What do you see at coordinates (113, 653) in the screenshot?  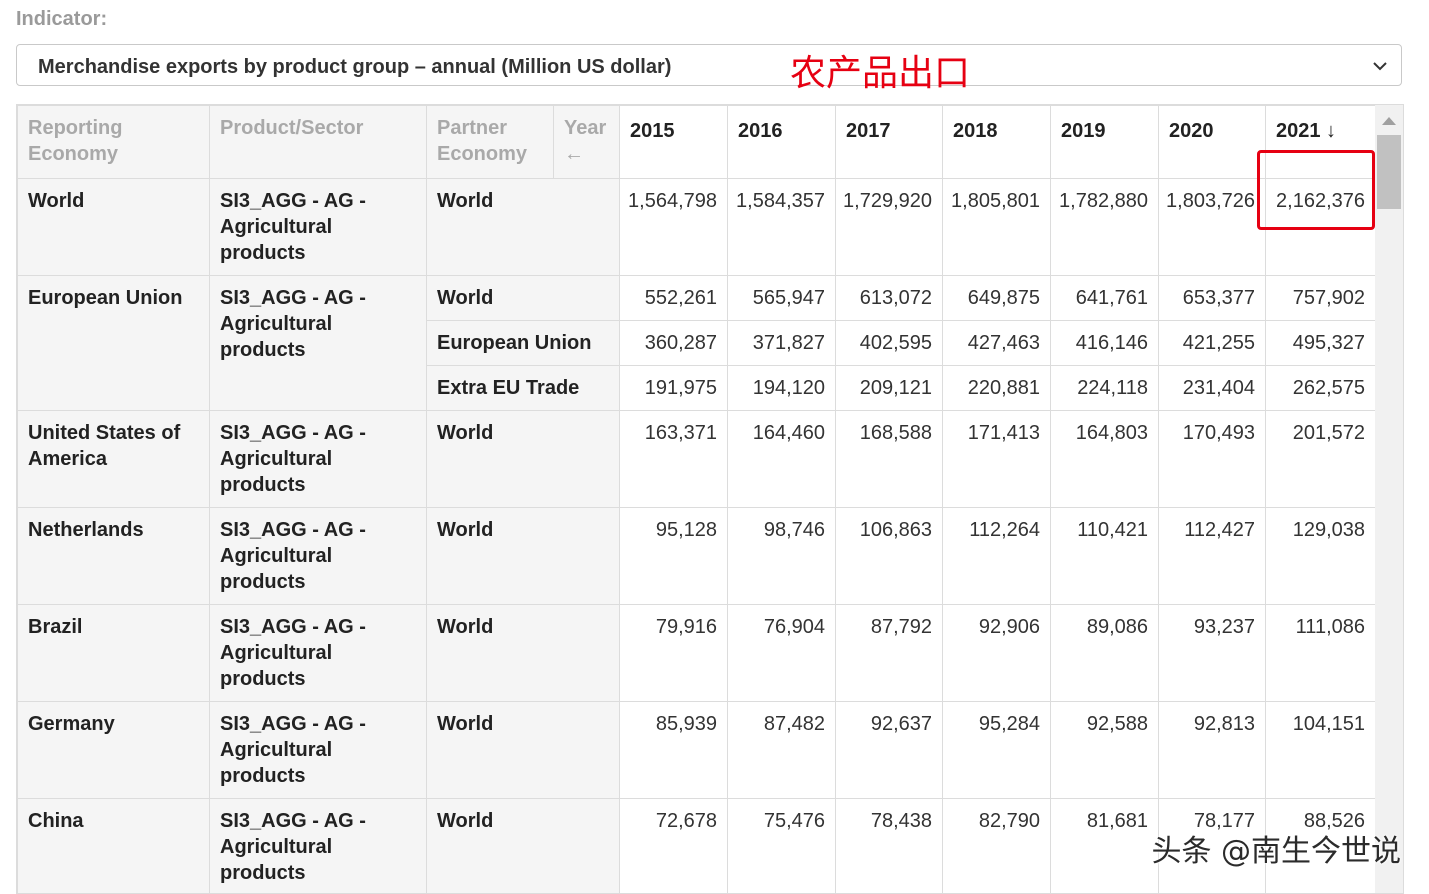 I see `cell-reporting-economy: Brazil` at bounding box center [113, 653].